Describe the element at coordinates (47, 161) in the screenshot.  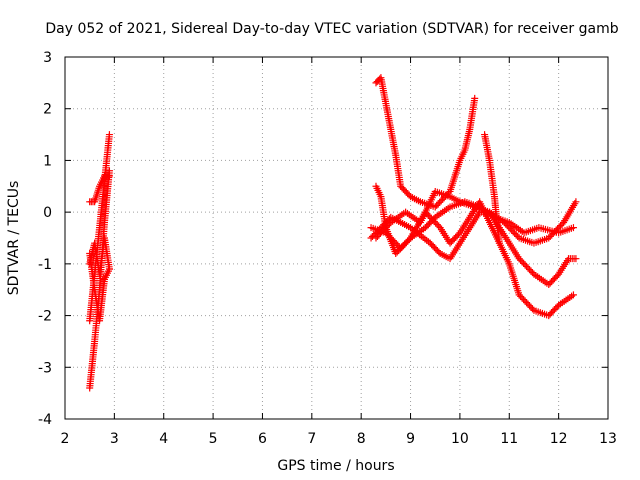
I see `y-tick-label: 1` at that location.